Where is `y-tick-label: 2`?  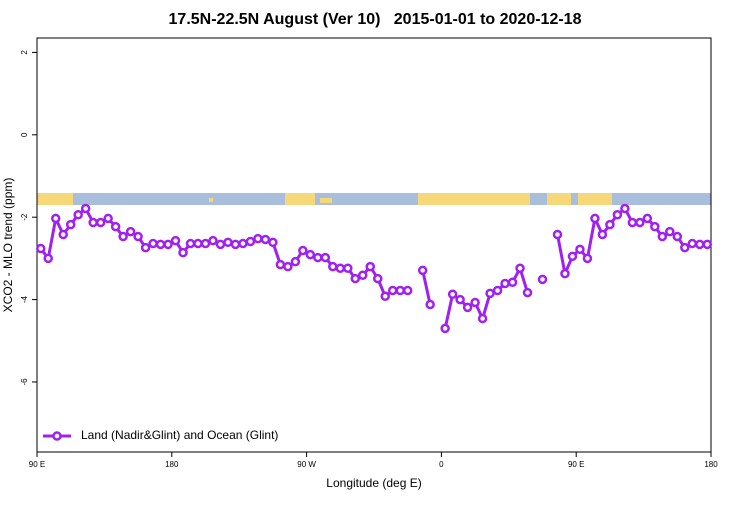 y-tick-label: 2 is located at coordinates (24, 52).